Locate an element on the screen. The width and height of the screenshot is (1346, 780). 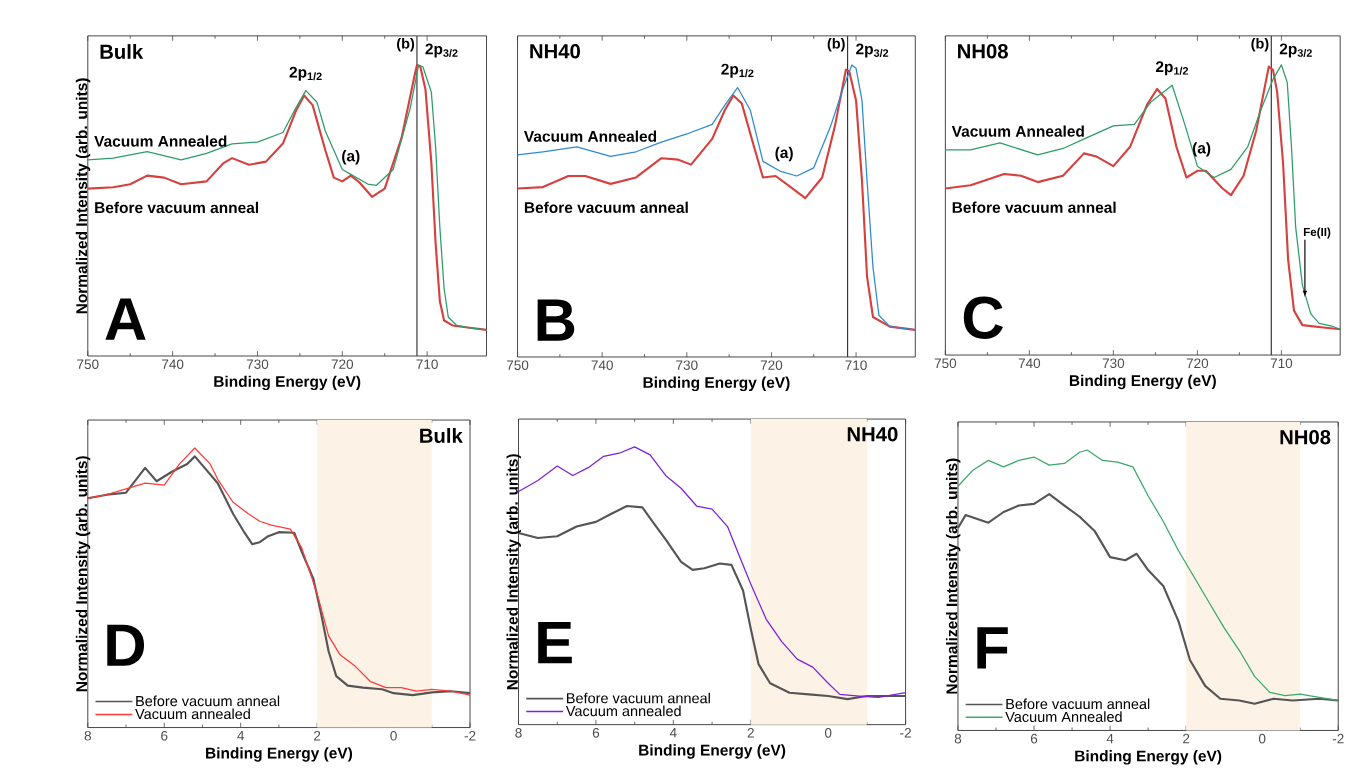
annotation: D is located at coordinates (126, 645).